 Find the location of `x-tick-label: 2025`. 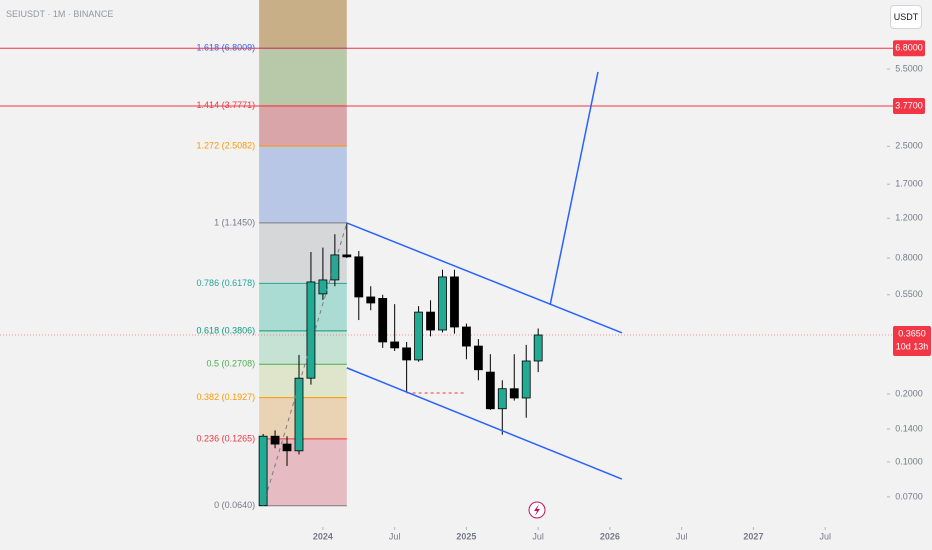

x-tick-label: 2025 is located at coordinates (466, 536).